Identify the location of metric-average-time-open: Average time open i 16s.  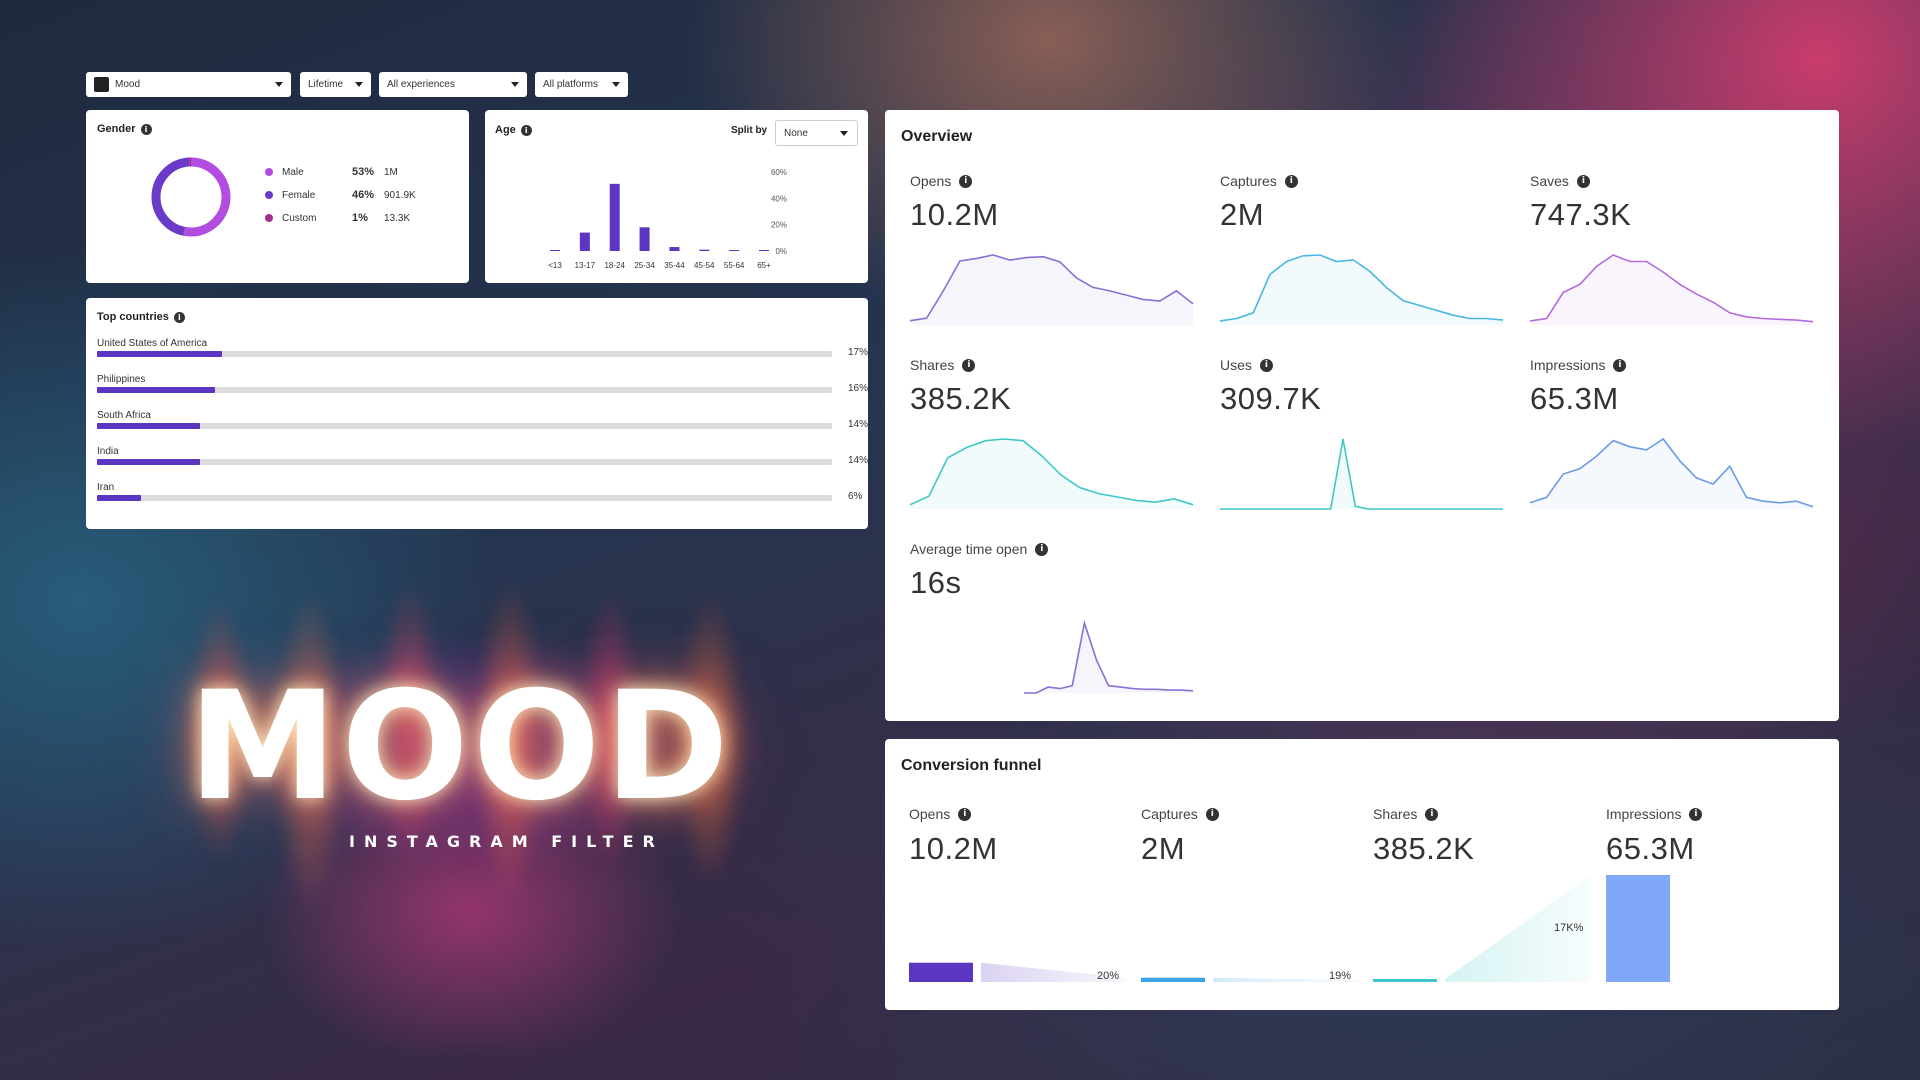
(979, 571).